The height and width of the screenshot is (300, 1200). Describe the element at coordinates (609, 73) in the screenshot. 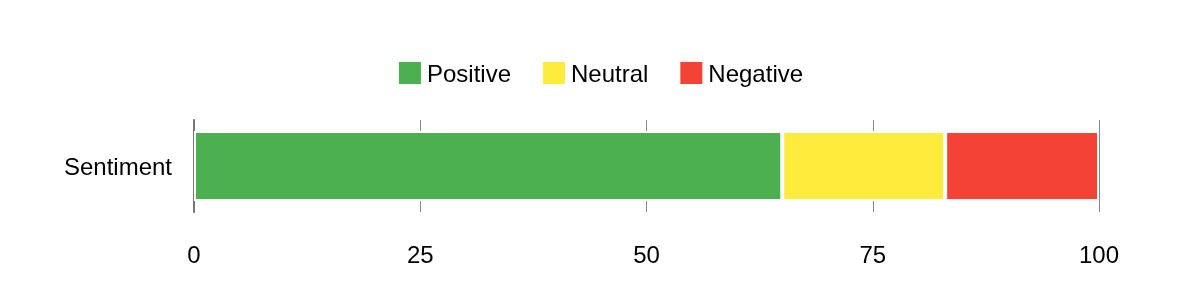

I see `legend-label: Neutral` at that location.